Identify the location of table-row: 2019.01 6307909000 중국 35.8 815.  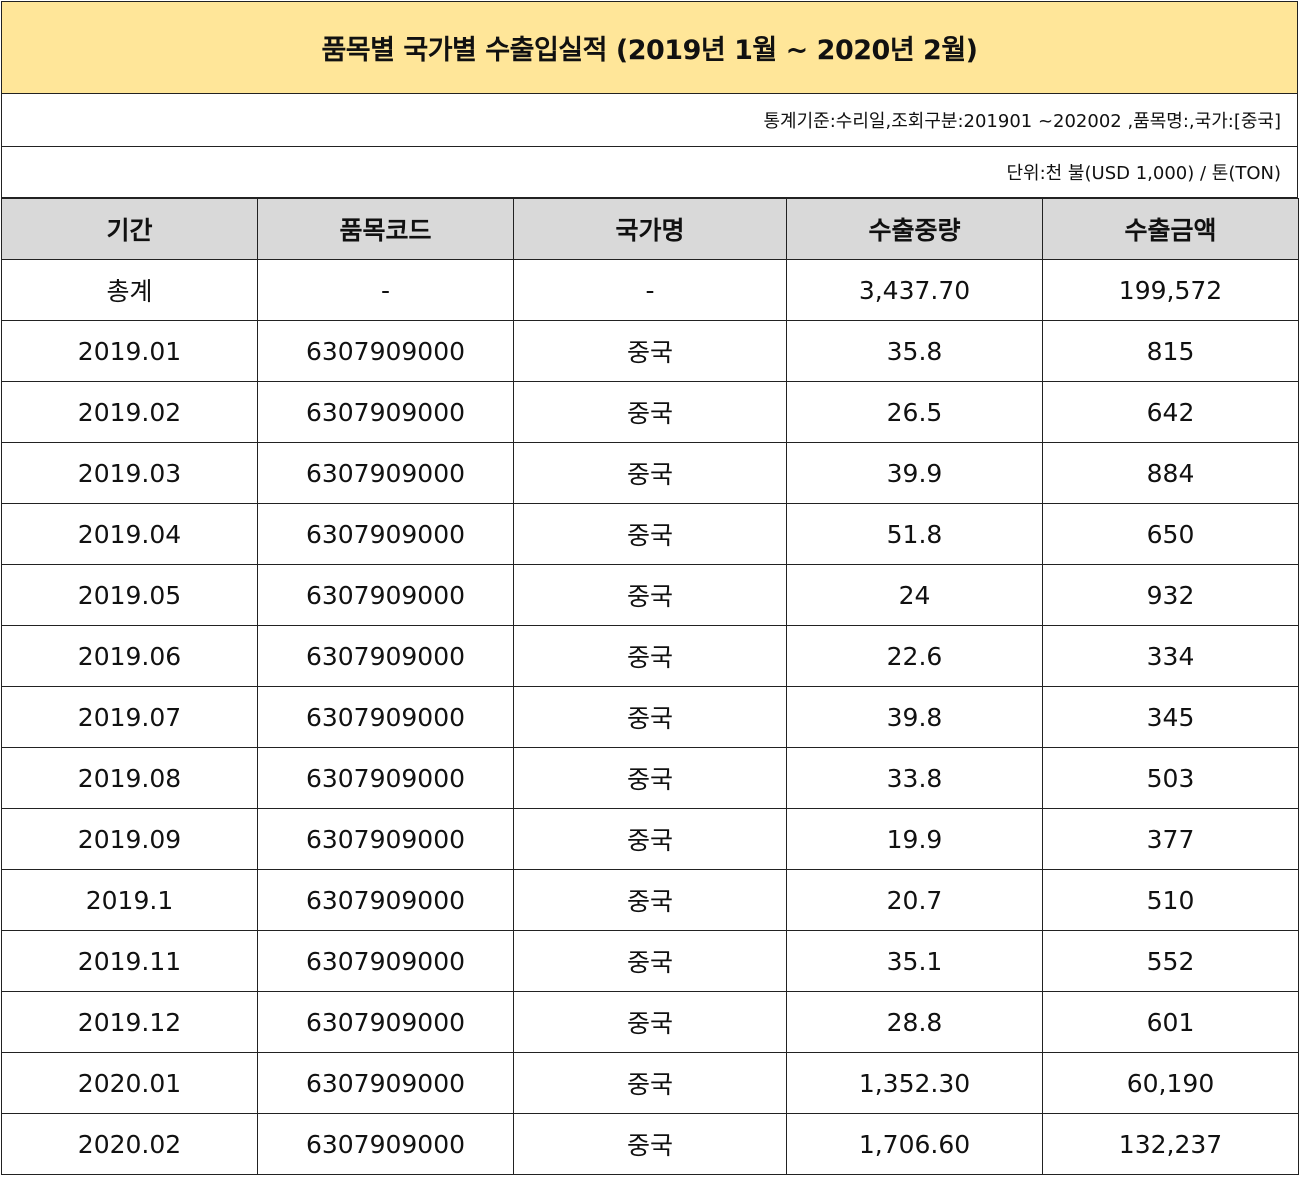
(650, 351).